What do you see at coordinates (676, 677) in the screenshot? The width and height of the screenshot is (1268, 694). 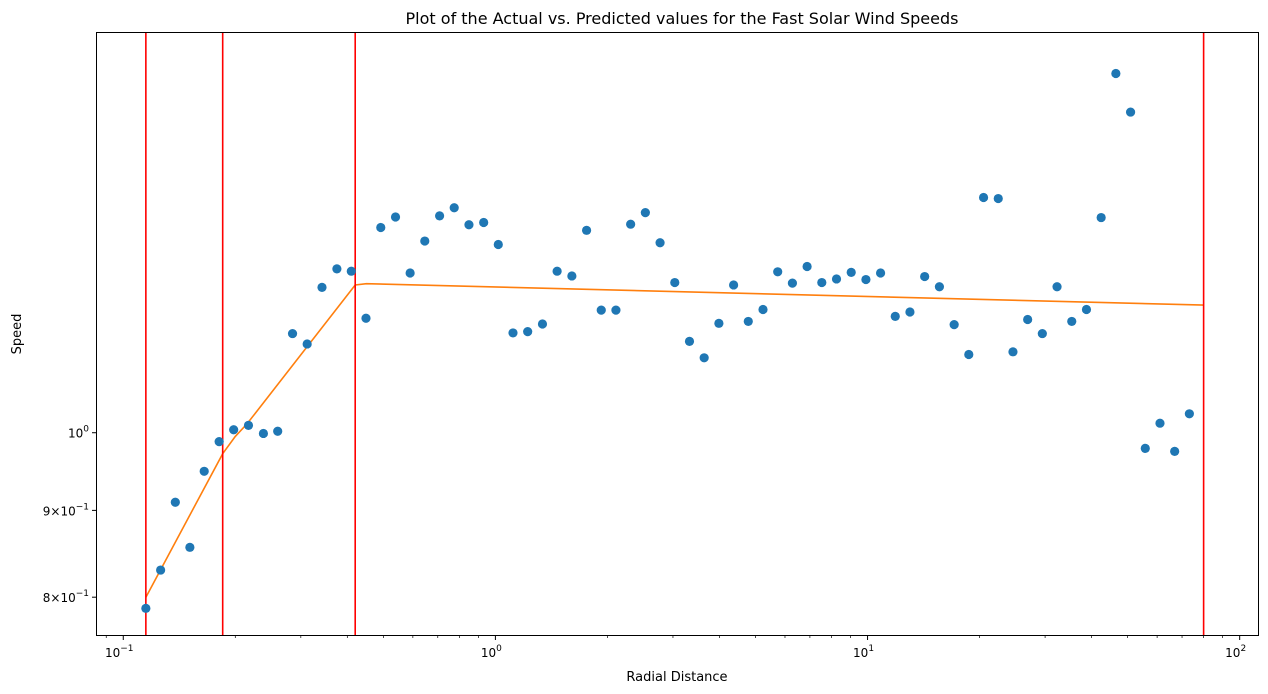 I see `x-axis-label: Radial Distance` at bounding box center [676, 677].